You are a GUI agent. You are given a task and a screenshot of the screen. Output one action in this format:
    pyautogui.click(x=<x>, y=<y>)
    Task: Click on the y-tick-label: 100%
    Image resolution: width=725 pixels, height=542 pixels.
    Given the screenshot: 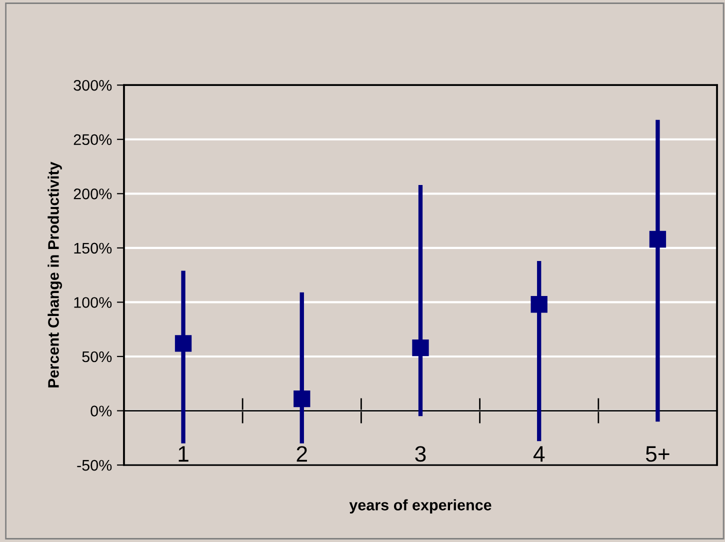 What is the action you would take?
    pyautogui.click(x=93, y=302)
    